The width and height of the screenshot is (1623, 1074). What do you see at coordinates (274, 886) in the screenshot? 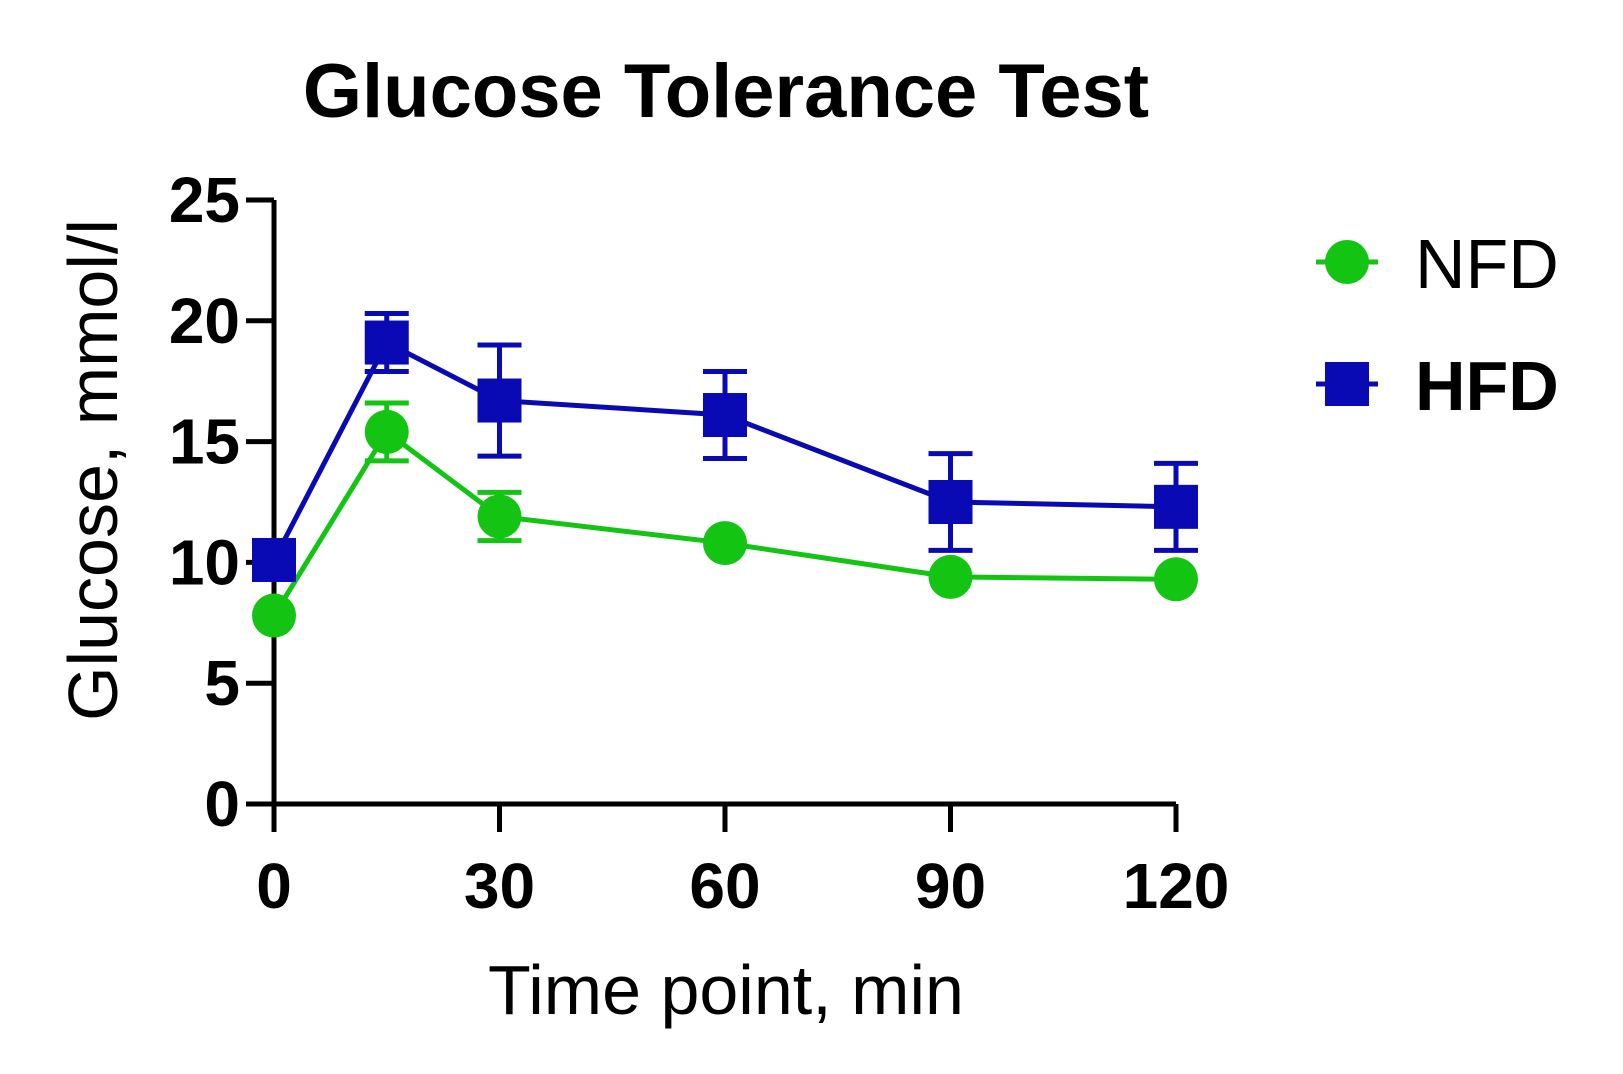
I see `x-tick-label: 0` at bounding box center [274, 886].